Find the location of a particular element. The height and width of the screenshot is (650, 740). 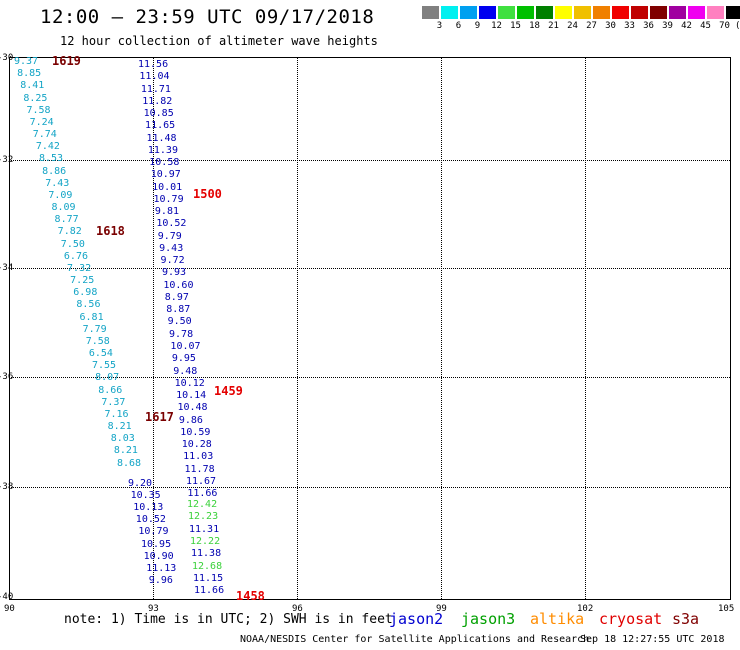

wave-height-value: 7.79 is located at coordinates (94, 329).